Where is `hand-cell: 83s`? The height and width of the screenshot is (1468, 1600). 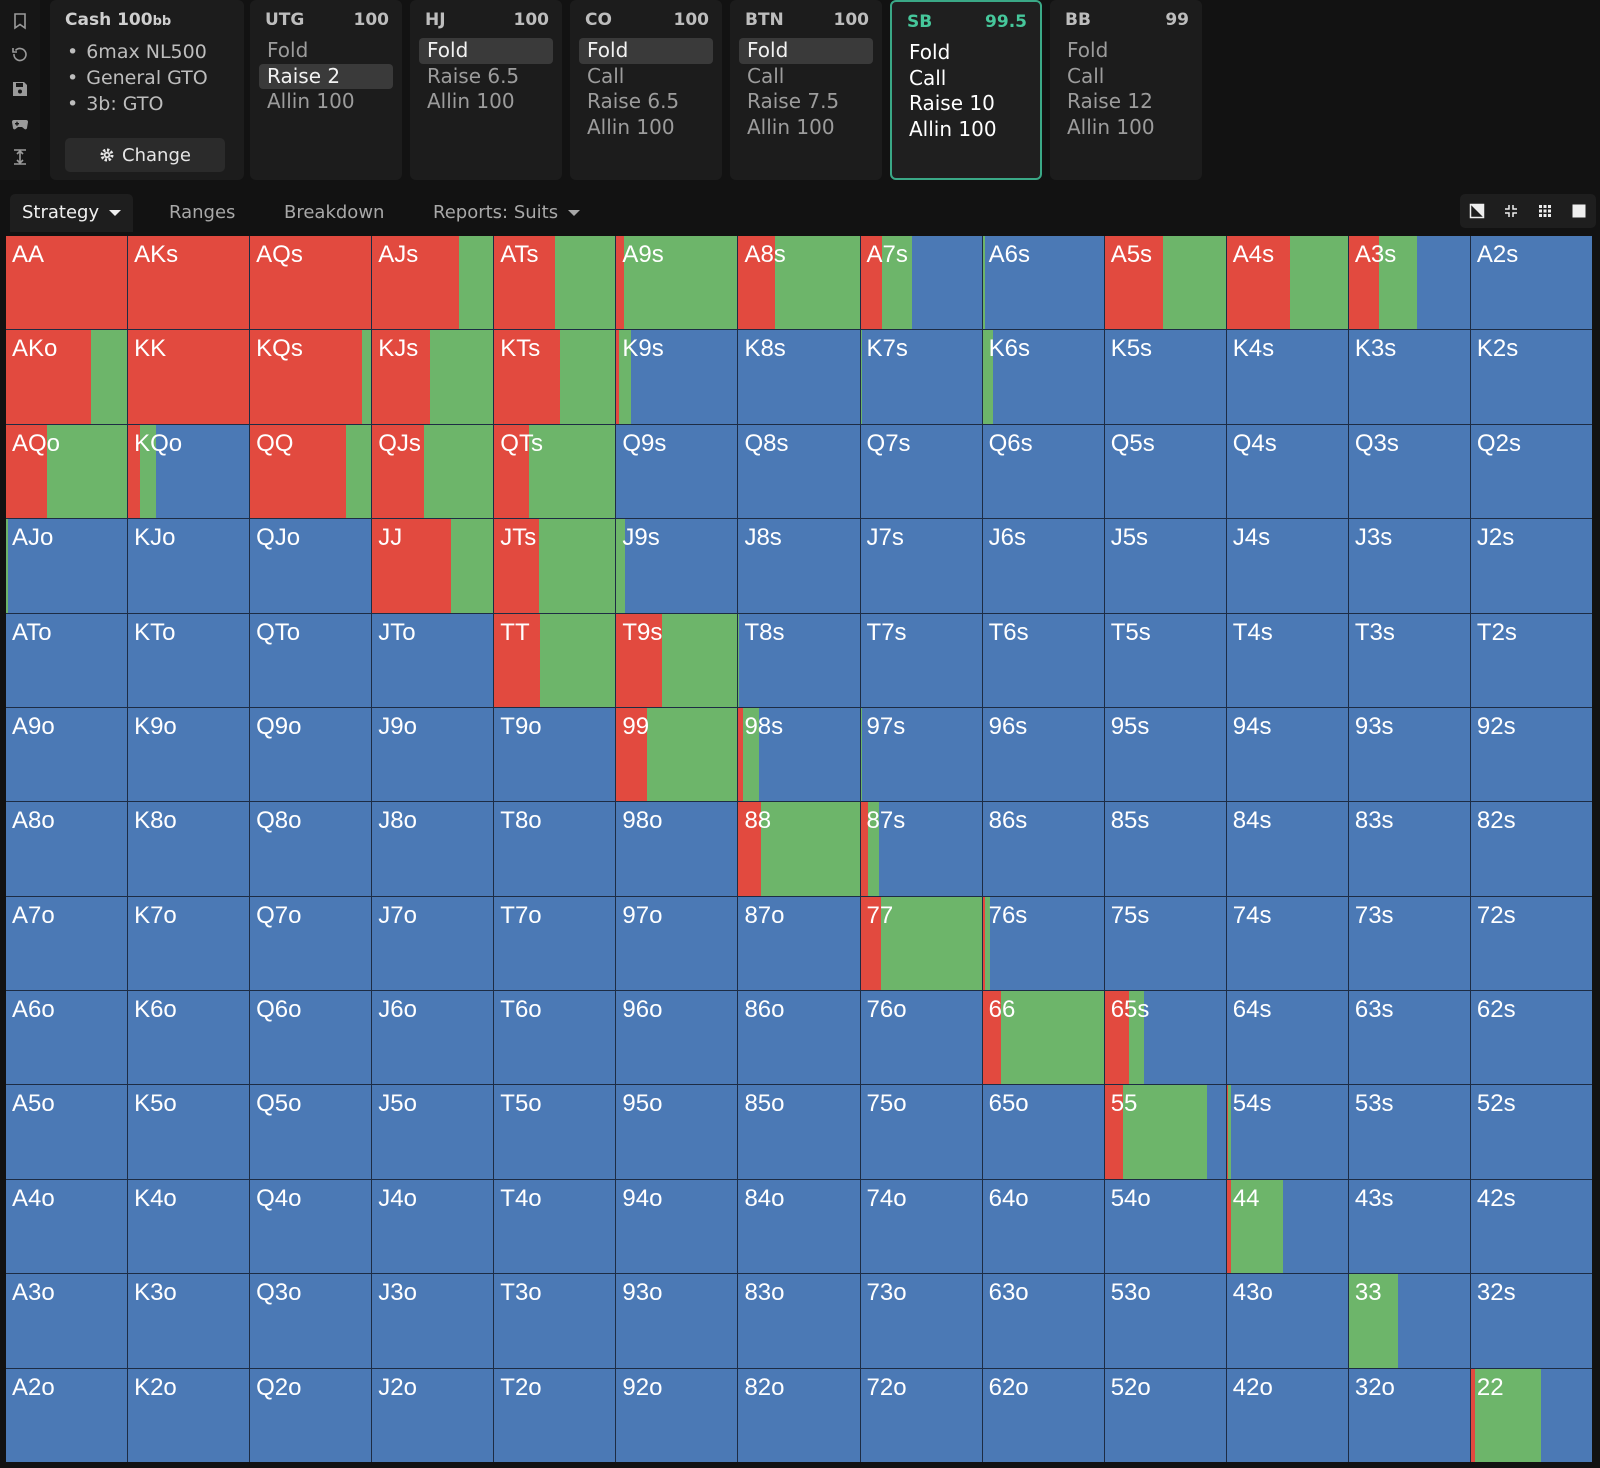
hand-cell: 83s is located at coordinates (1409, 849).